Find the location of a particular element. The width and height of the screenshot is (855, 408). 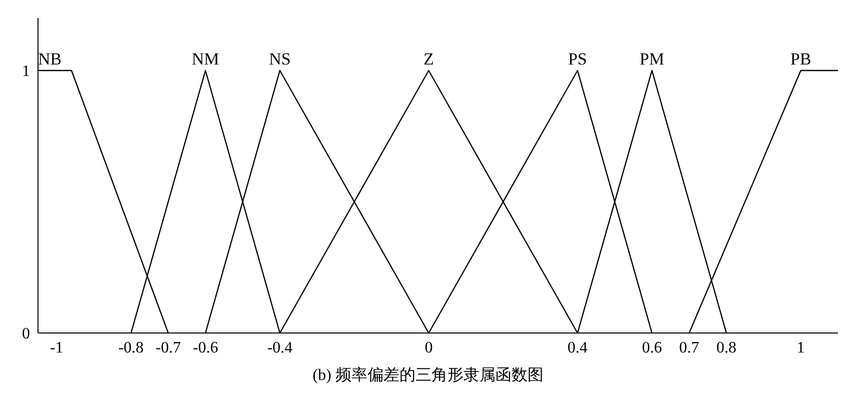

x-tick-label: 0.6 is located at coordinates (652, 347).